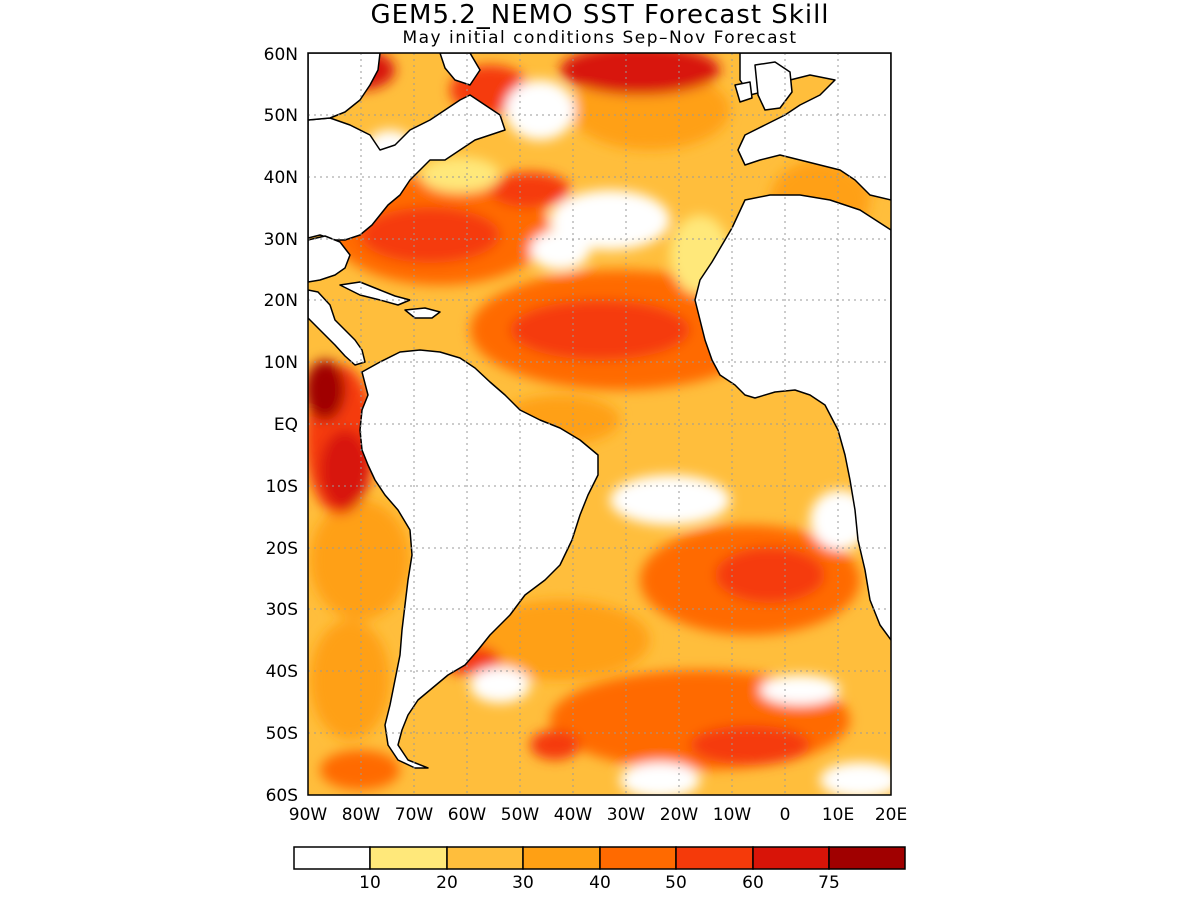  I want to click on lon-label: 90W, so click(308, 815).